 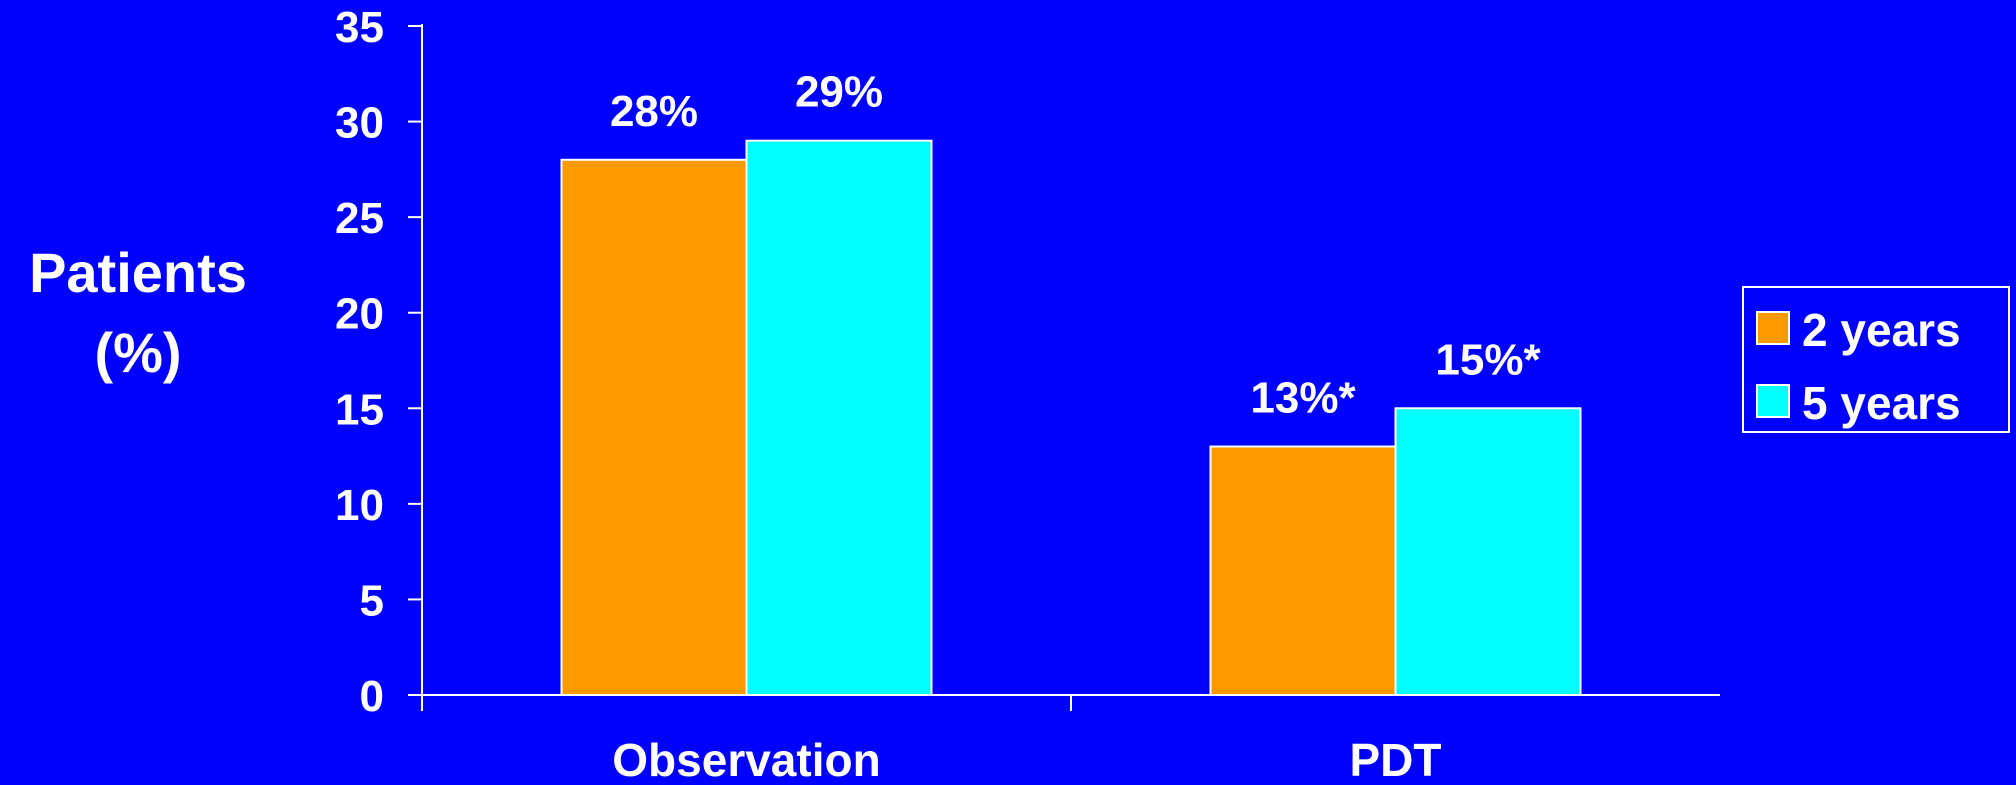 I want to click on bar-observation-5-years, so click(x=839, y=417).